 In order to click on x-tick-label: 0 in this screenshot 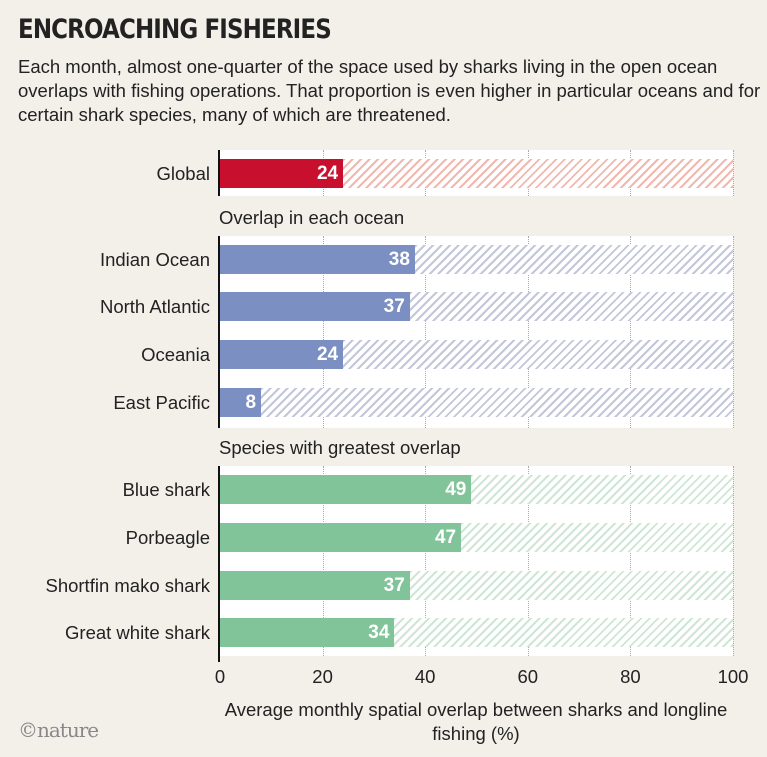, I will do `click(220, 676)`.